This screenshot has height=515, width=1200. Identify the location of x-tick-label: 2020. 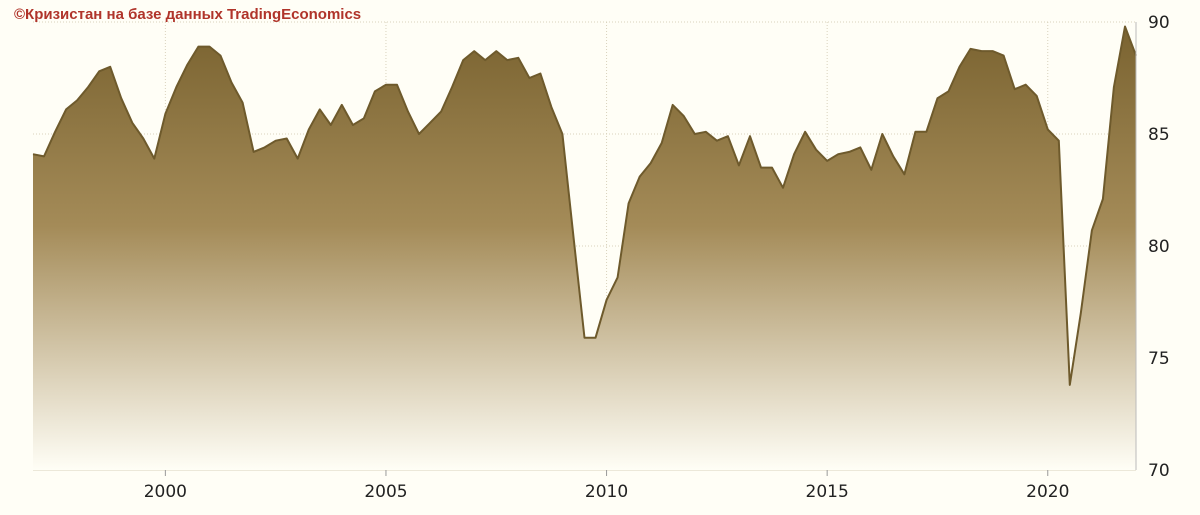
(1047, 492).